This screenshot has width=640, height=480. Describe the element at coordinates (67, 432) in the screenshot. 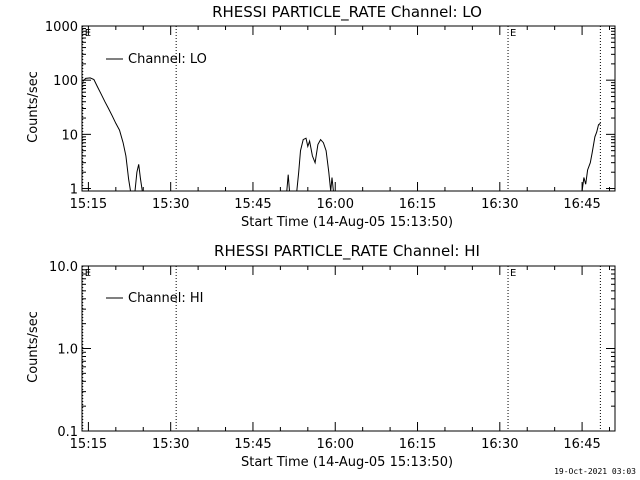

I see `y-tick-label: 0.1` at that location.